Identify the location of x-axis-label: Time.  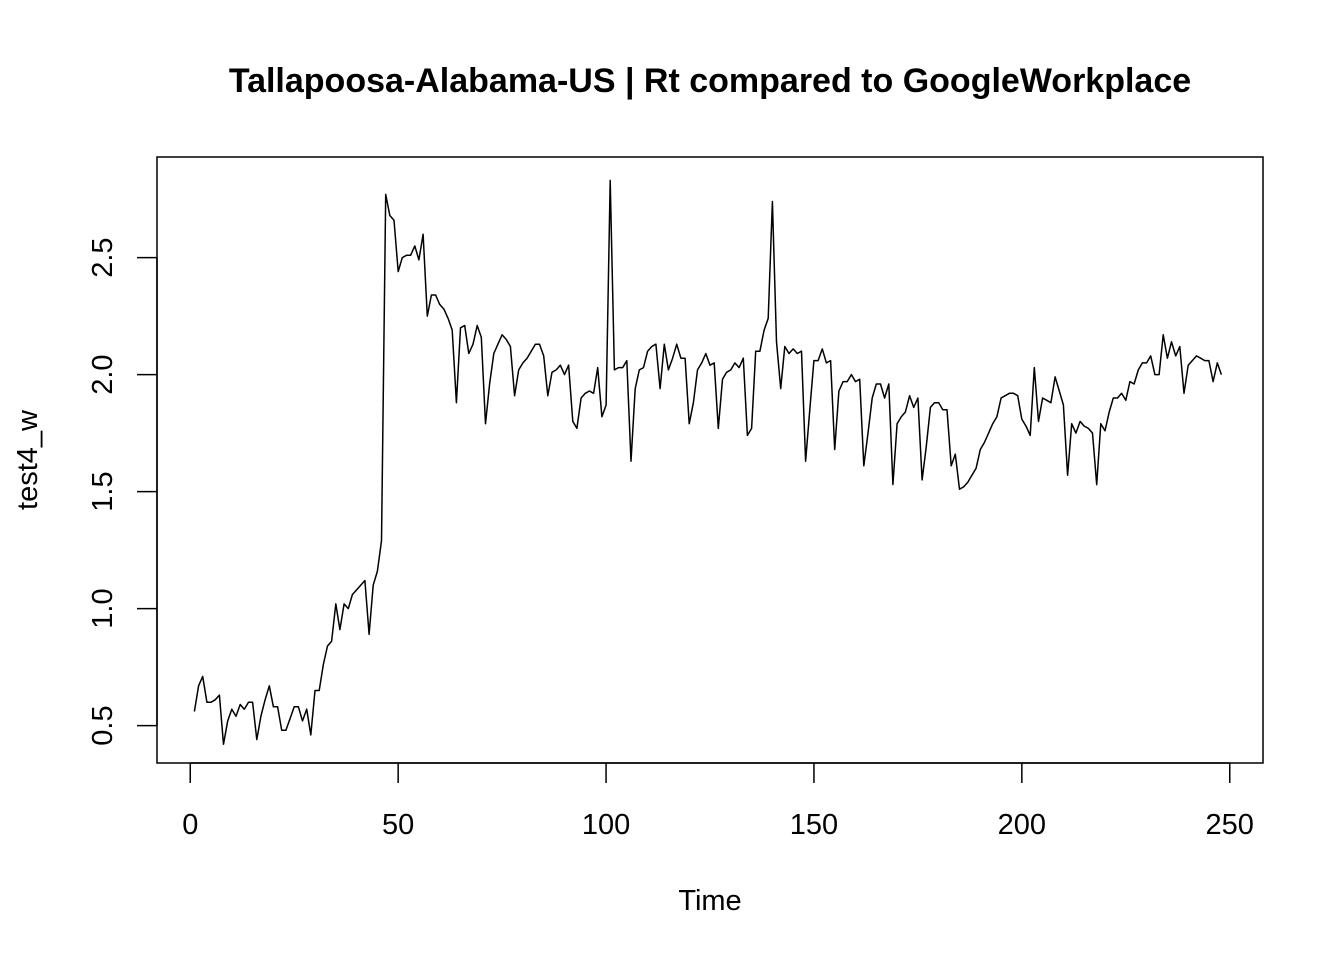
(709, 901).